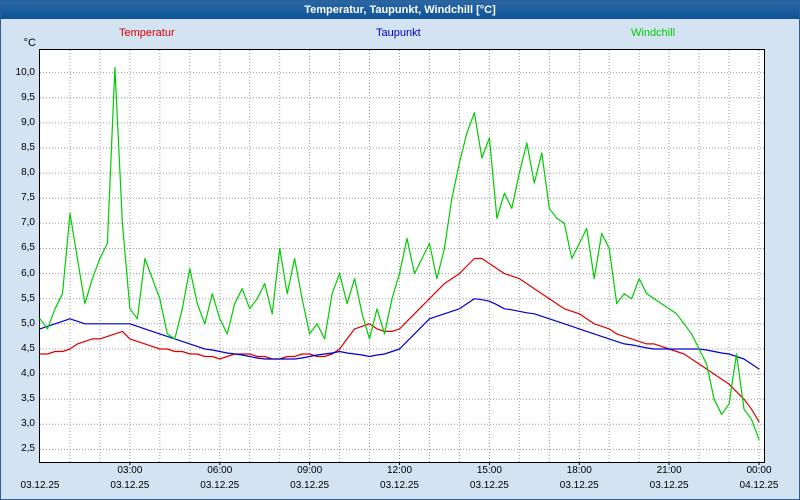  I want to click on y-axis-tick-label: 9,0, so click(28, 122).